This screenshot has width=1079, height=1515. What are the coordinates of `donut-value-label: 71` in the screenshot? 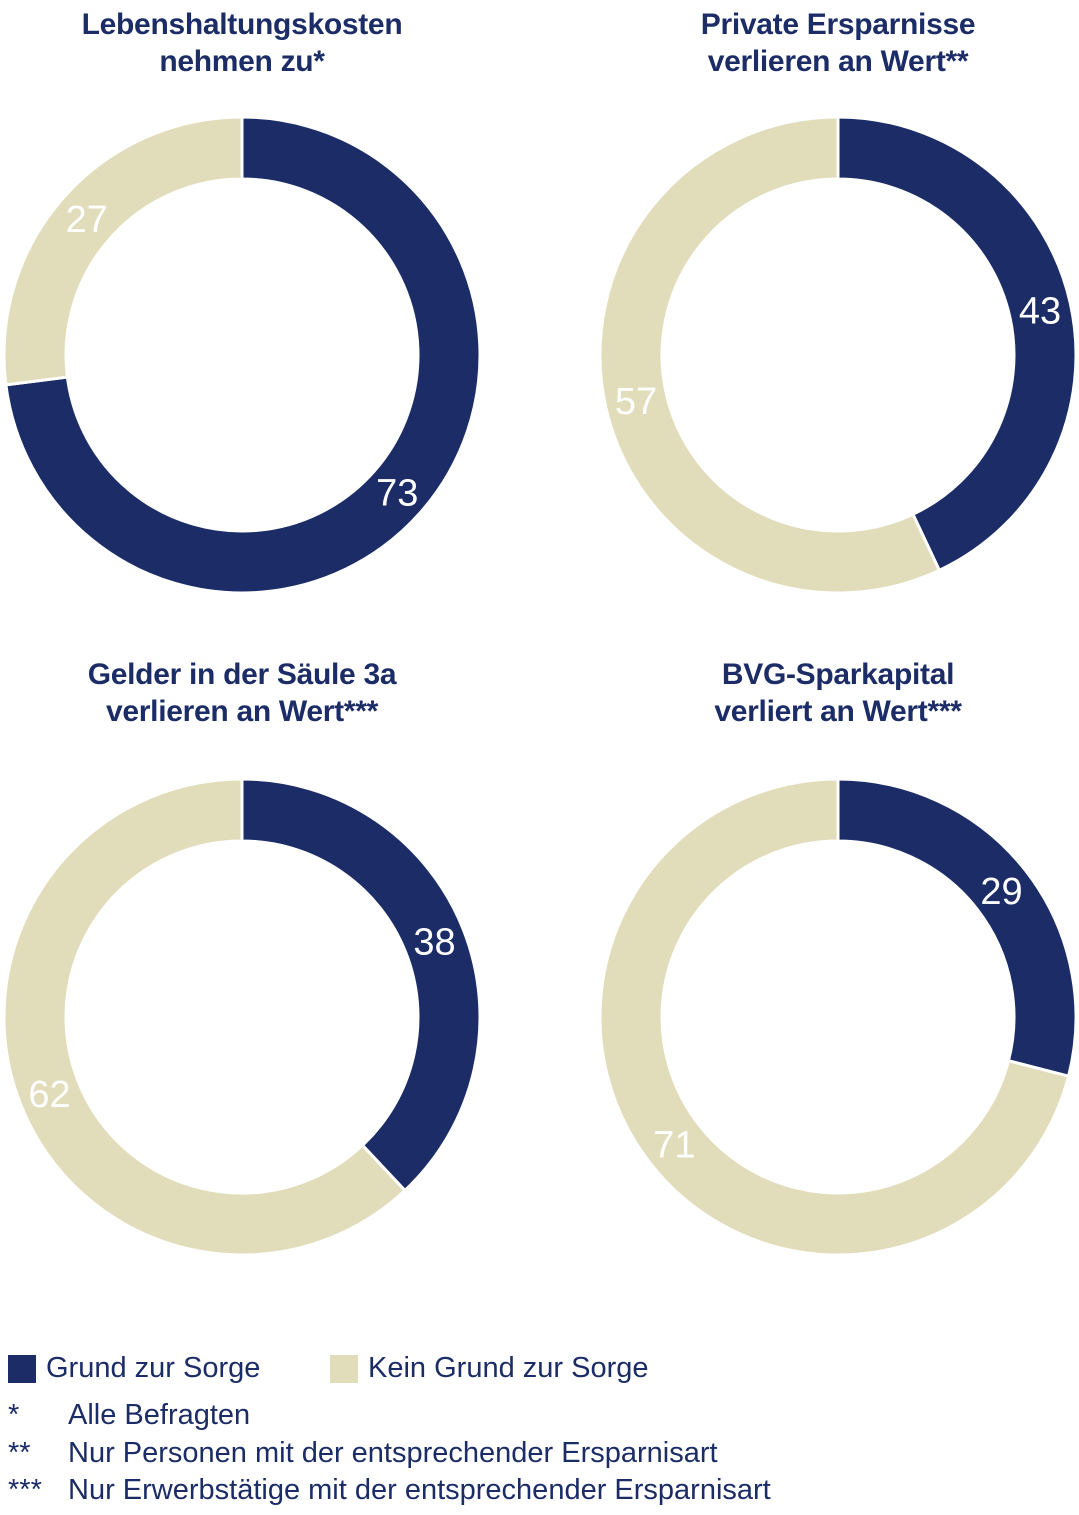 It's located at (674, 1146).